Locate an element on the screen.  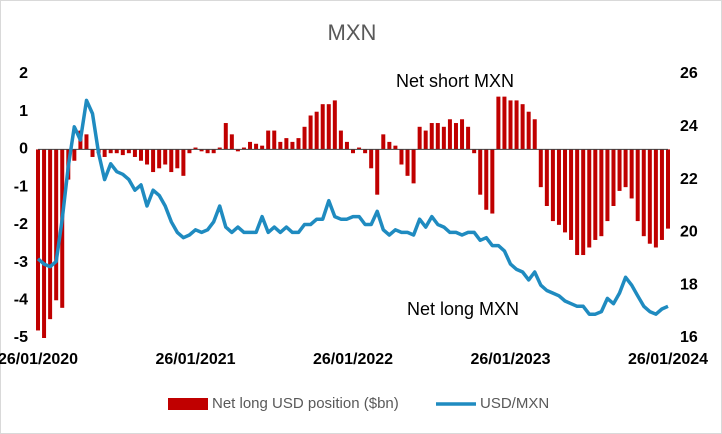
x-tick-label: 26/01/2020 is located at coordinates (39, 359).